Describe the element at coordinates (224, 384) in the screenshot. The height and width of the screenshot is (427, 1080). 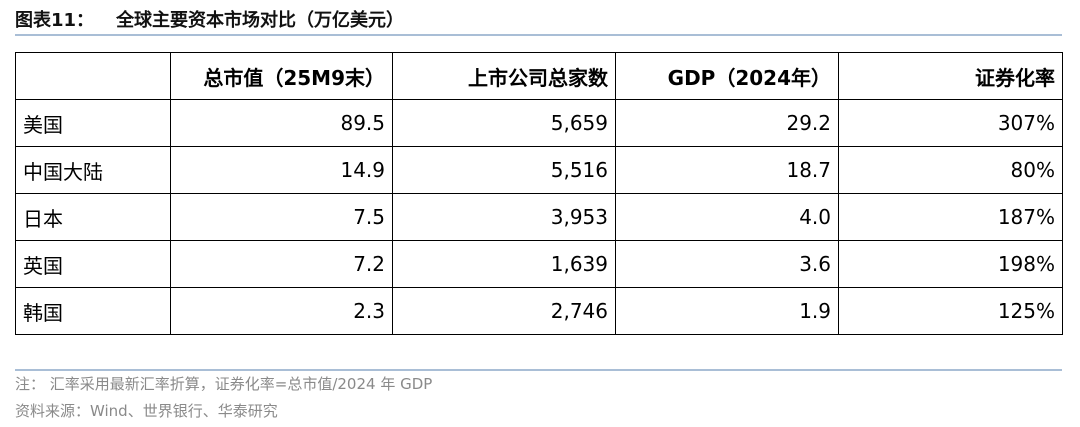
I see `note: 注： 汇率采用最新汇率折算，证券化率=总市值/2024 年 GDP` at that location.